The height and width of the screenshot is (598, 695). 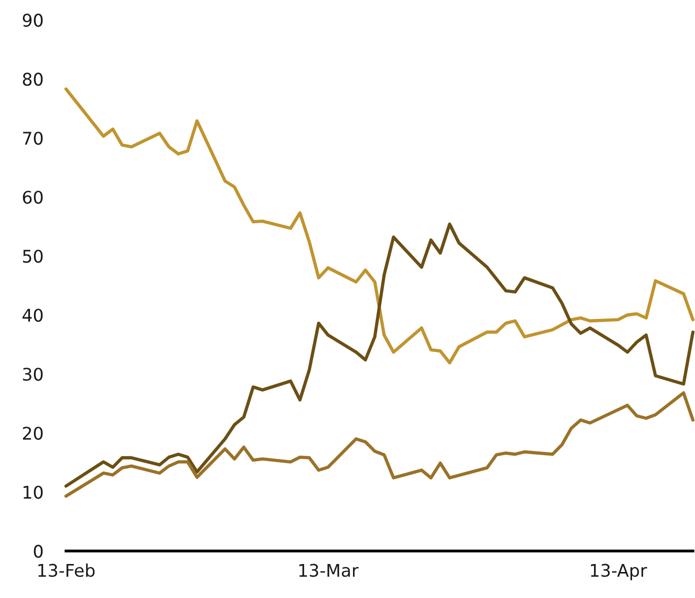 I want to click on y-tick-label: 60, so click(x=32, y=197).